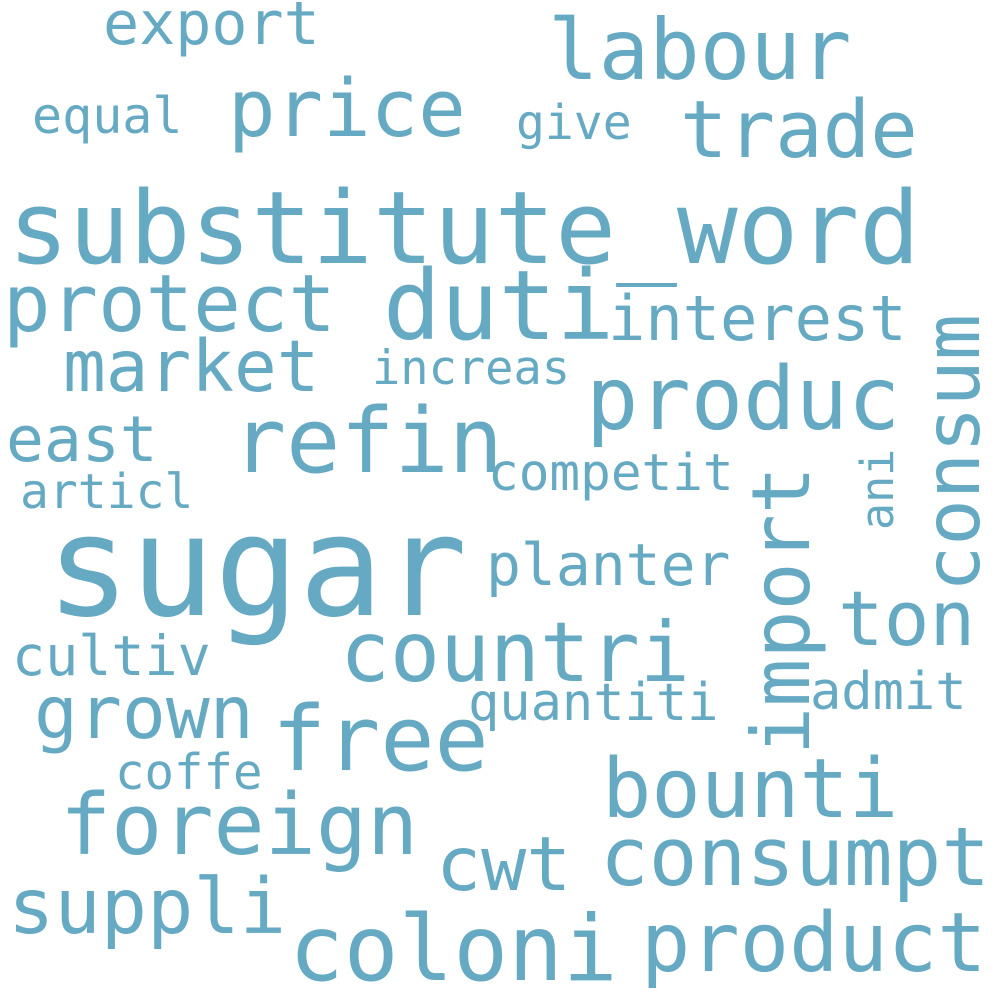 The width and height of the screenshot is (1000, 1000). Describe the element at coordinates (367, 441) in the screenshot. I see `word-refin: refin` at that location.